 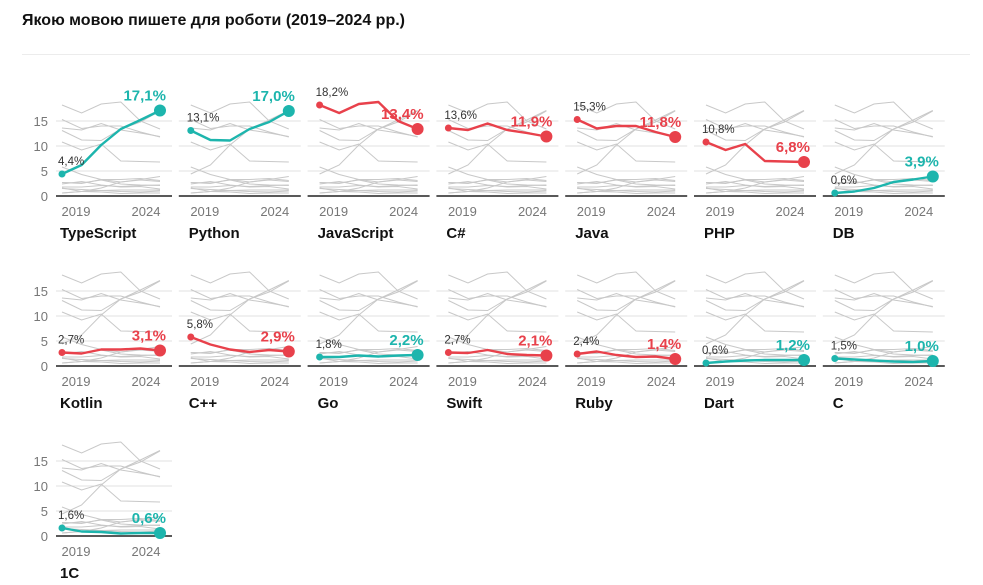 What do you see at coordinates (719, 403) in the screenshot?
I see `panel-title: Dart` at bounding box center [719, 403].